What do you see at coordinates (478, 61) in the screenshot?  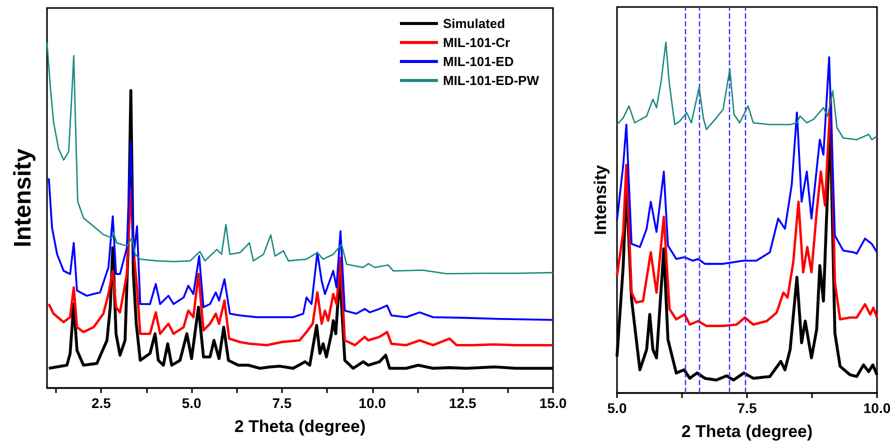 I see `legend-label: MIL-101-ED` at bounding box center [478, 61].